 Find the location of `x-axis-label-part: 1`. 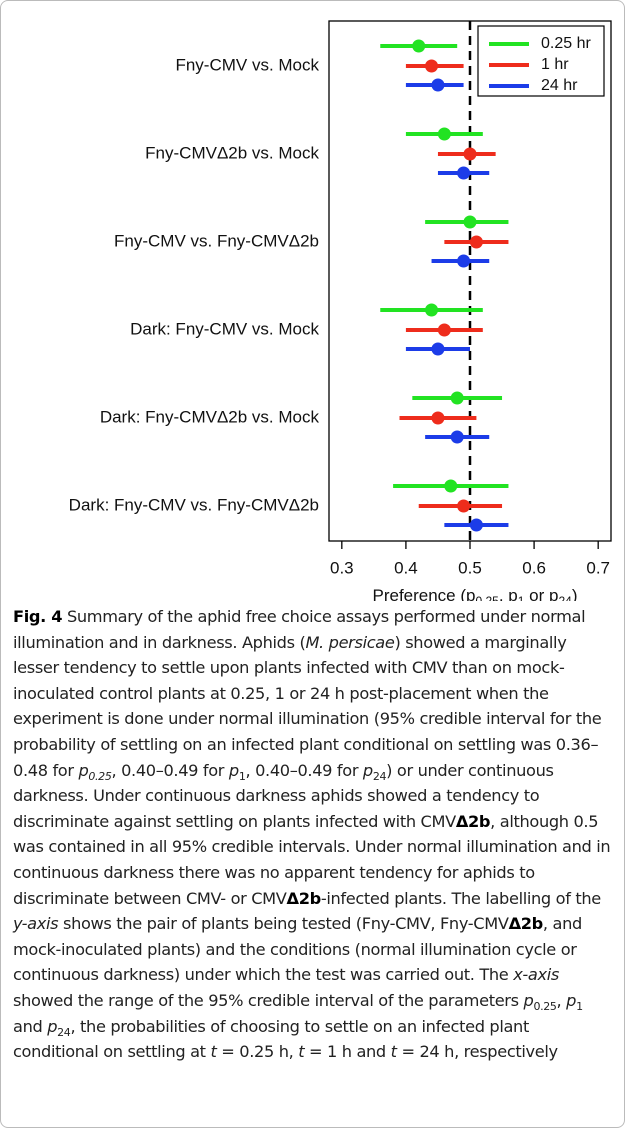

x-axis-label-part: 1 is located at coordinates (521, 597).